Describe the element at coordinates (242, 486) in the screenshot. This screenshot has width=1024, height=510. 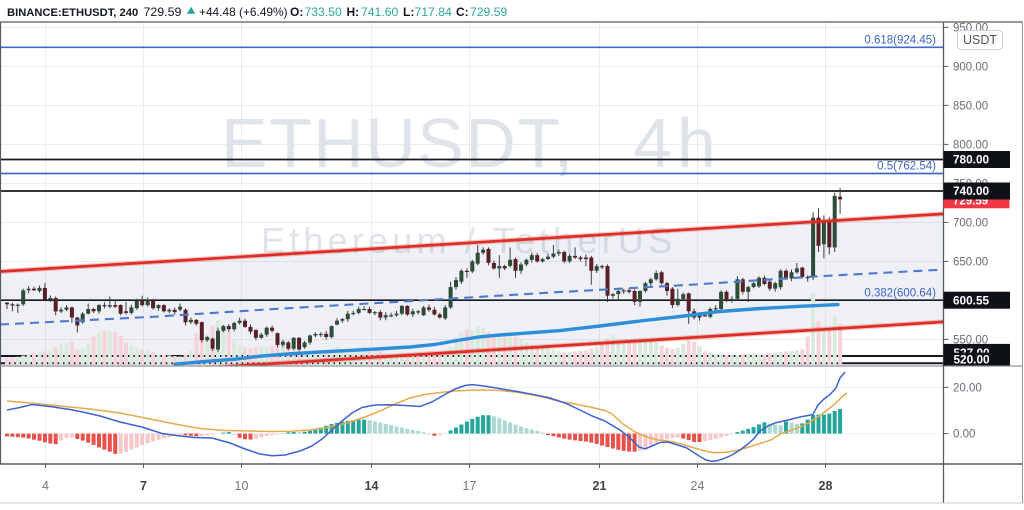
I see `svg-text: 10` at that location.